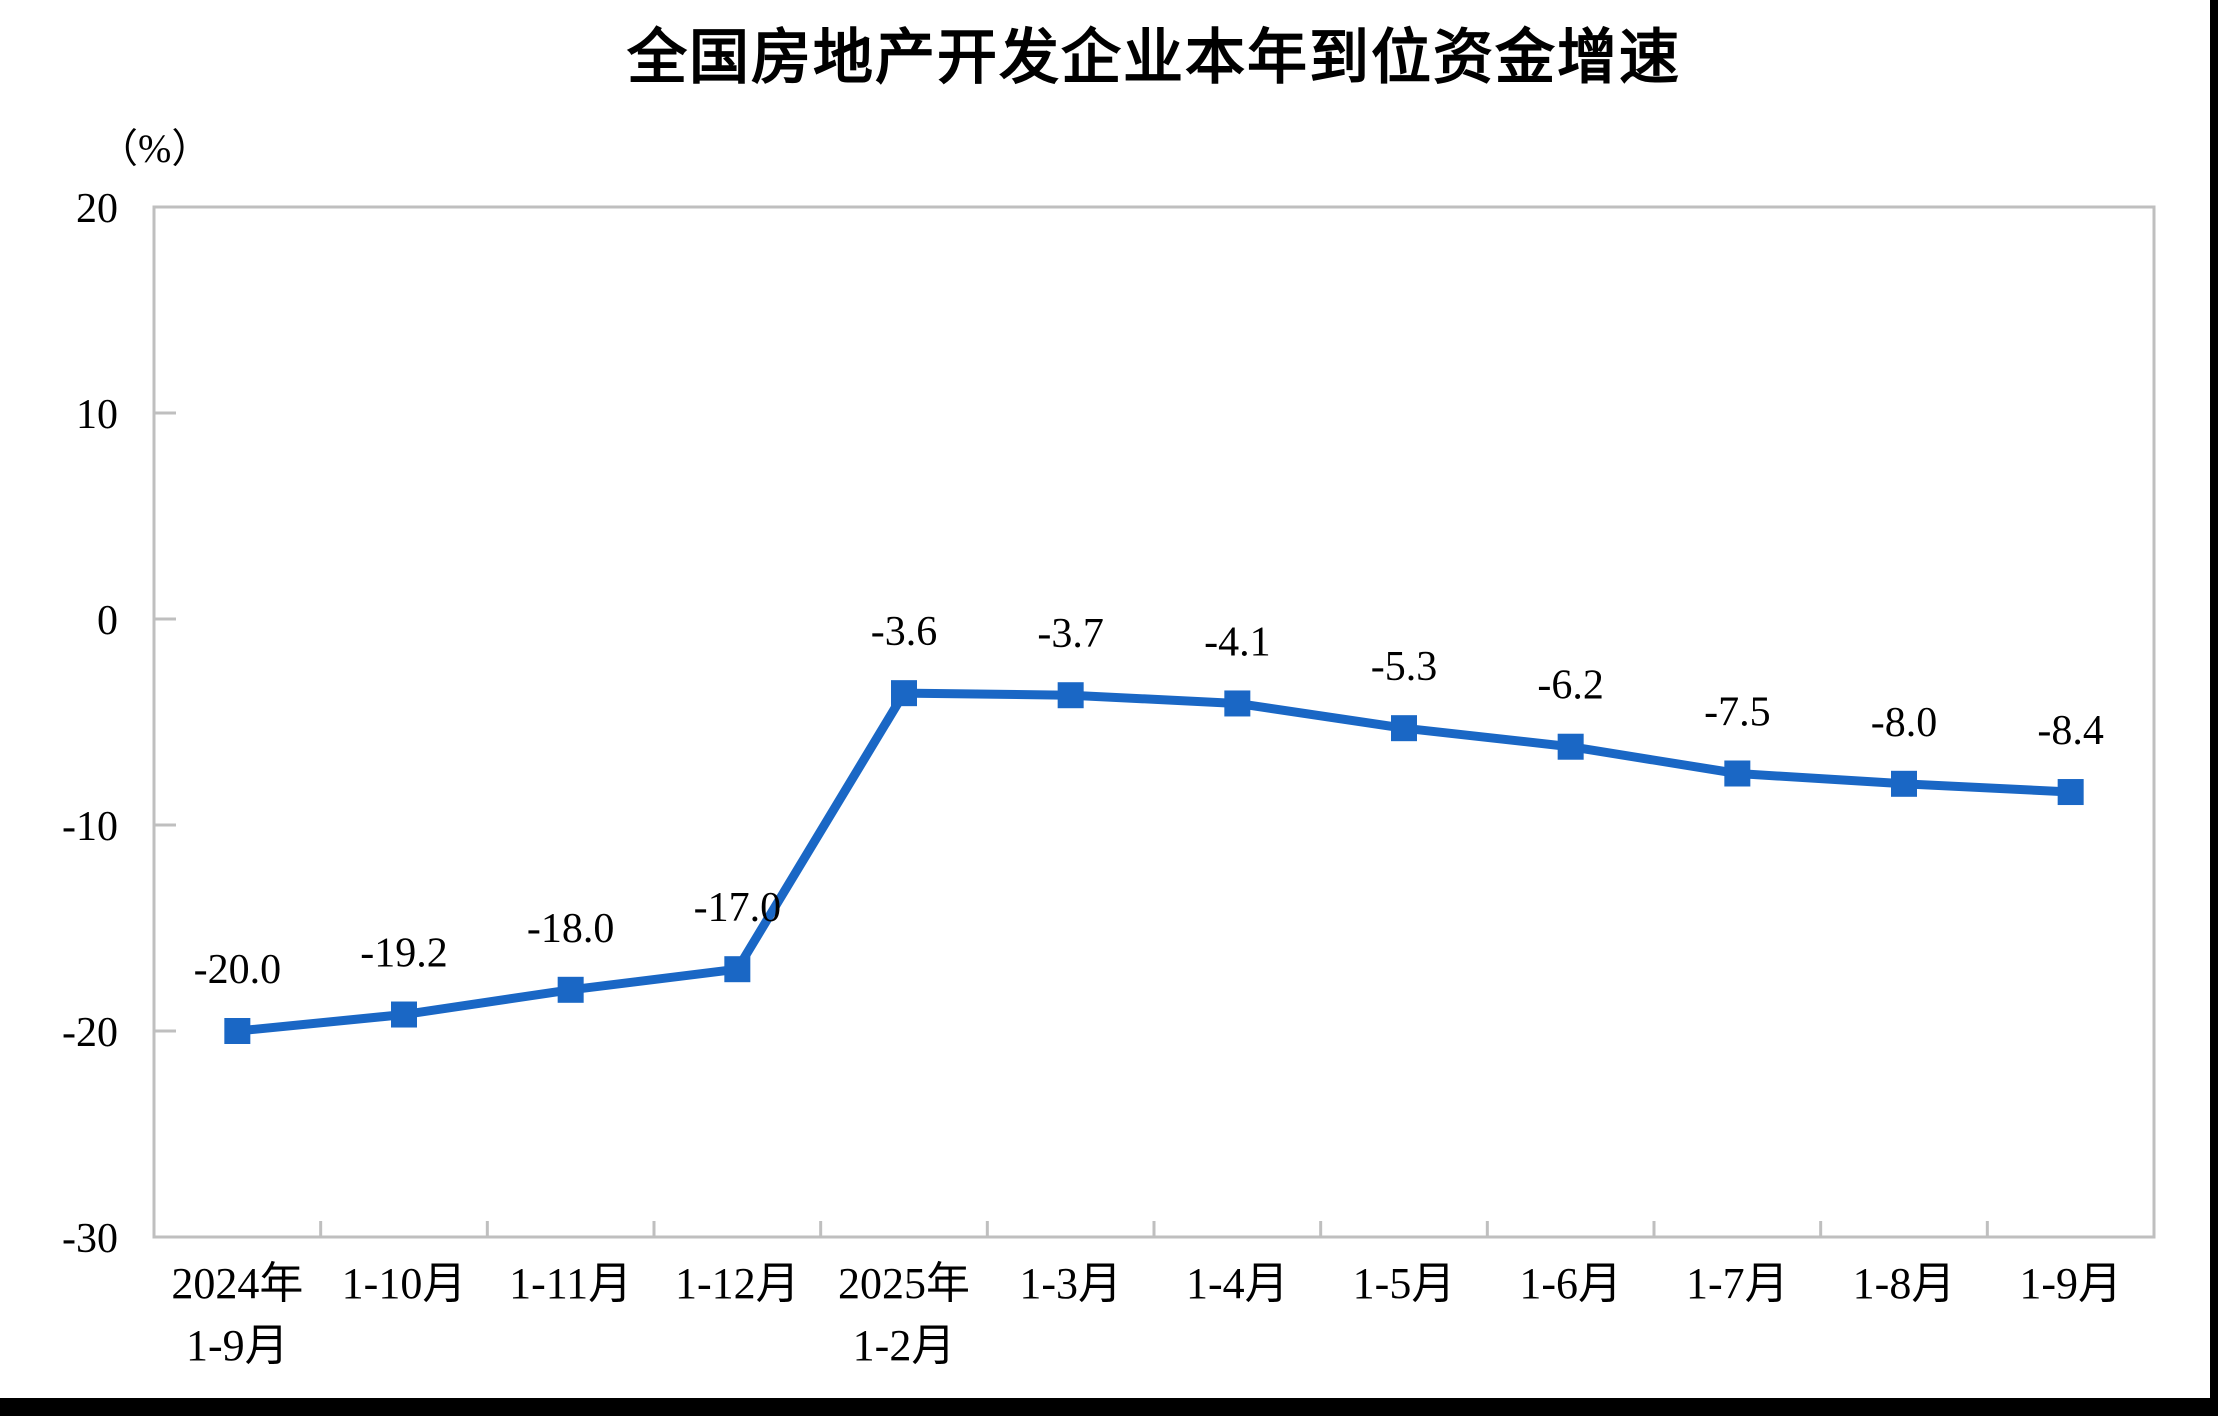 This screenshot has width=2218, height=1416. What do you see at coordinates (1404, 667) in the screenshot?
I see `data-point-value-label: -5.3` at bounding box center [1404, 667].